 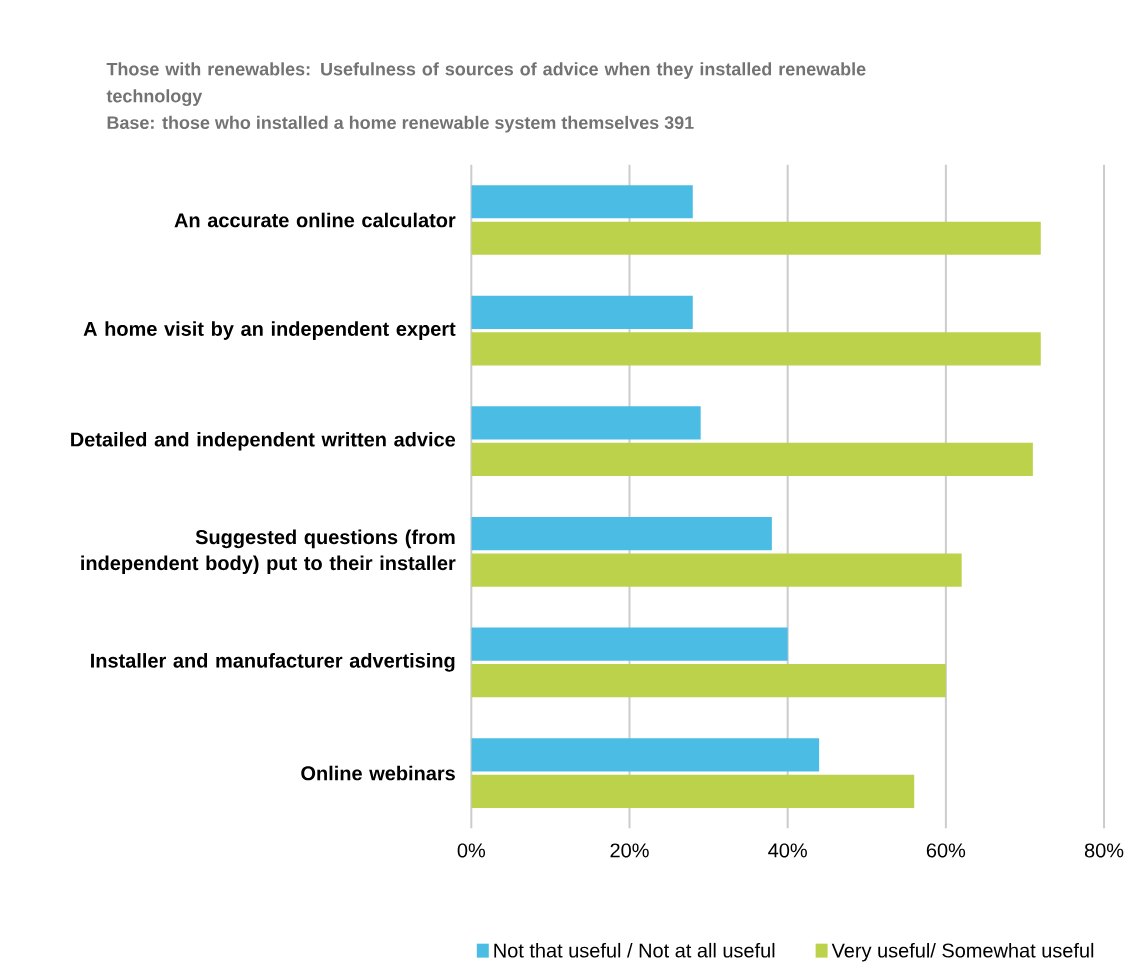 I want to click on legend-label: Very useful/ Somewhat useful, so click(x=962, y=952).